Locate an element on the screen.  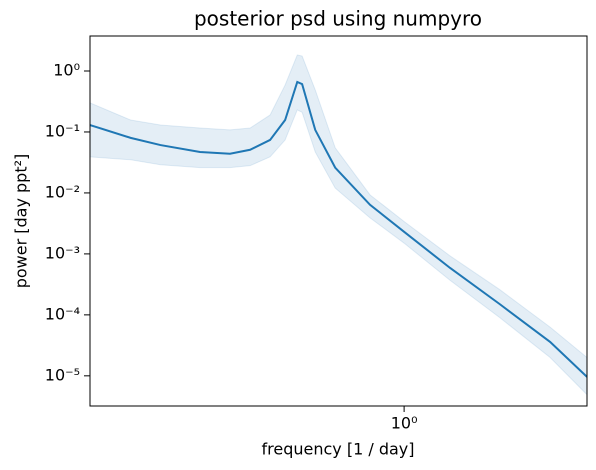
y-tick-label: 10⁰ is located at coordinates (66, 69).